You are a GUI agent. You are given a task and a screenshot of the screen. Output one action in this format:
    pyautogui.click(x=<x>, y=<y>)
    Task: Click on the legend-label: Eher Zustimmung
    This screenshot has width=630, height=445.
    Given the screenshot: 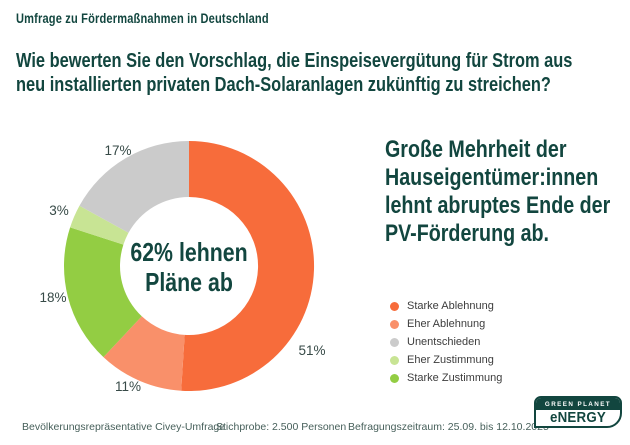 What is the action you would take?
    pyautogui.click(x=450, y=360)
    